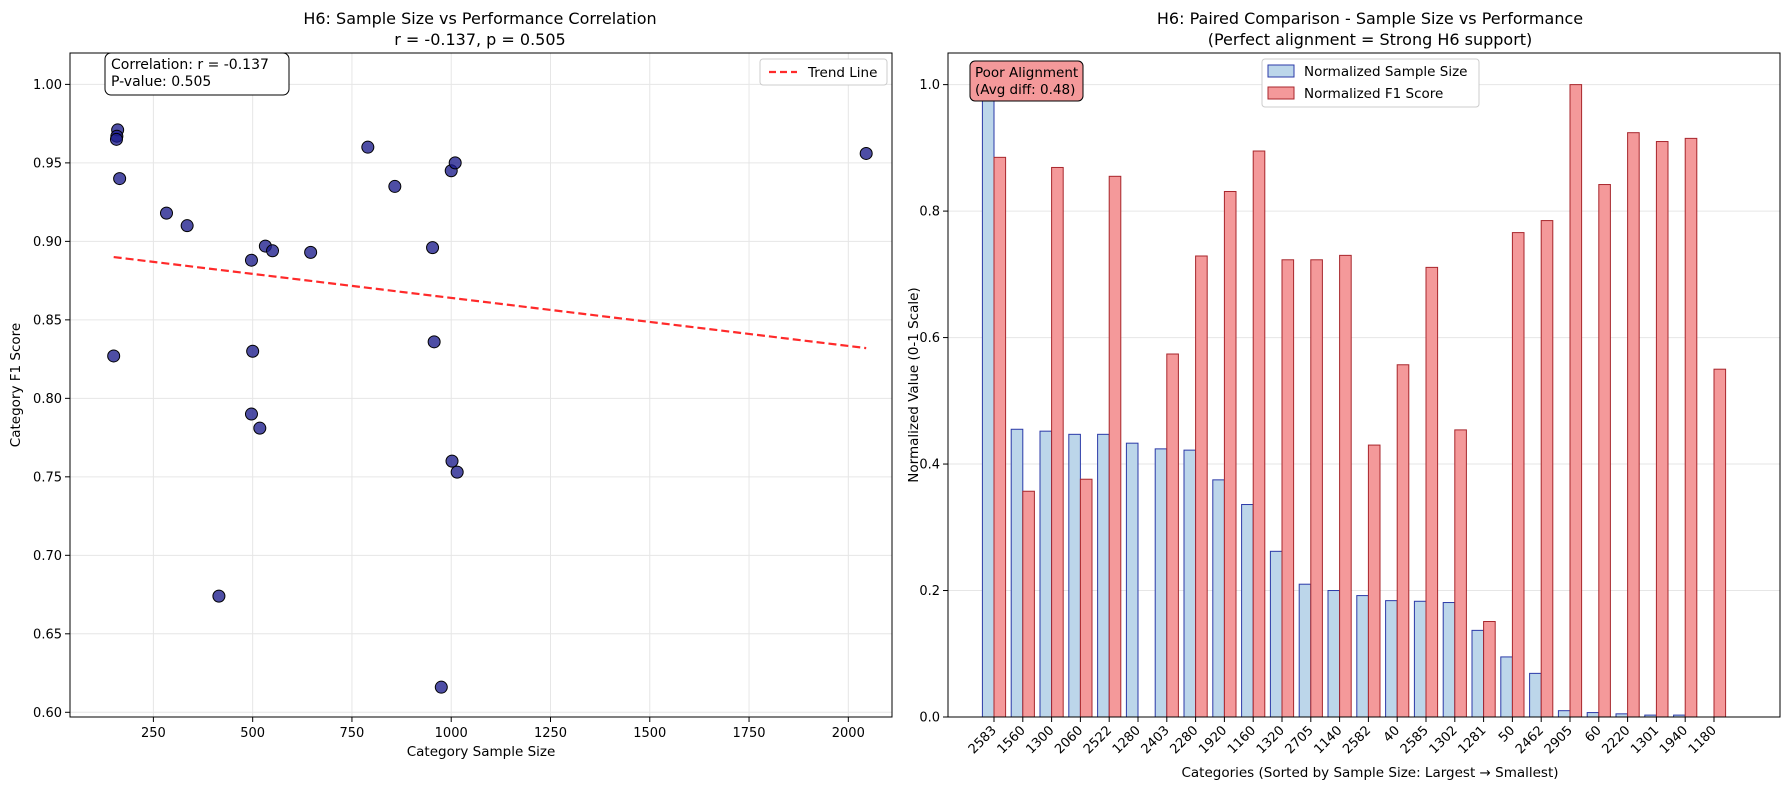 Image resolution: width=1790 pixels, height=790 pixels. Describe the element at coordinates (842, 73) in the screenshot. I see `trend-line-legend-label: Trend Line` at that location.